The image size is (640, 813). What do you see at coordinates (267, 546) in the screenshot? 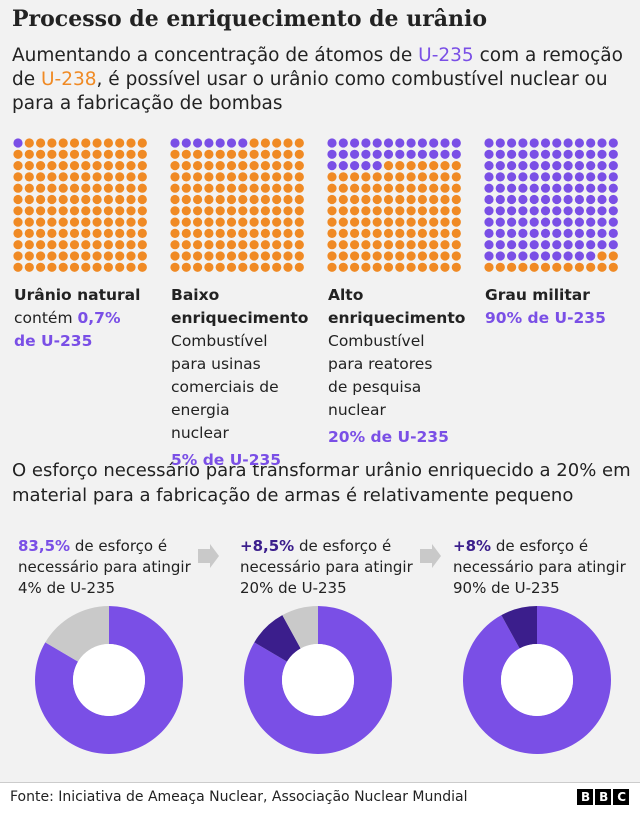
I see `highlight: +8,5%` at bounding box center [267, 546].